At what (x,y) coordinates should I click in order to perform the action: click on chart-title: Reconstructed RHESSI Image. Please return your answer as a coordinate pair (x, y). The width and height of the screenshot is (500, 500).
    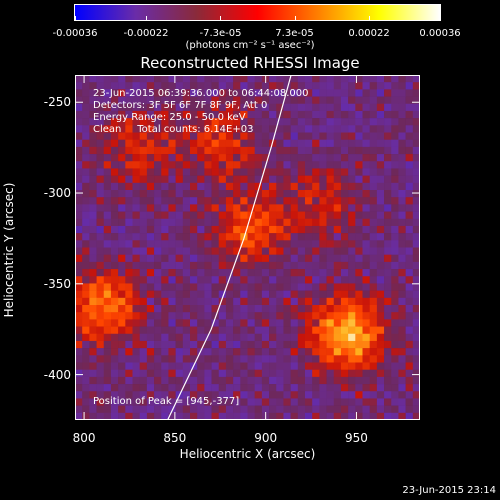
    Looking at the image, I should click on (250, 63).